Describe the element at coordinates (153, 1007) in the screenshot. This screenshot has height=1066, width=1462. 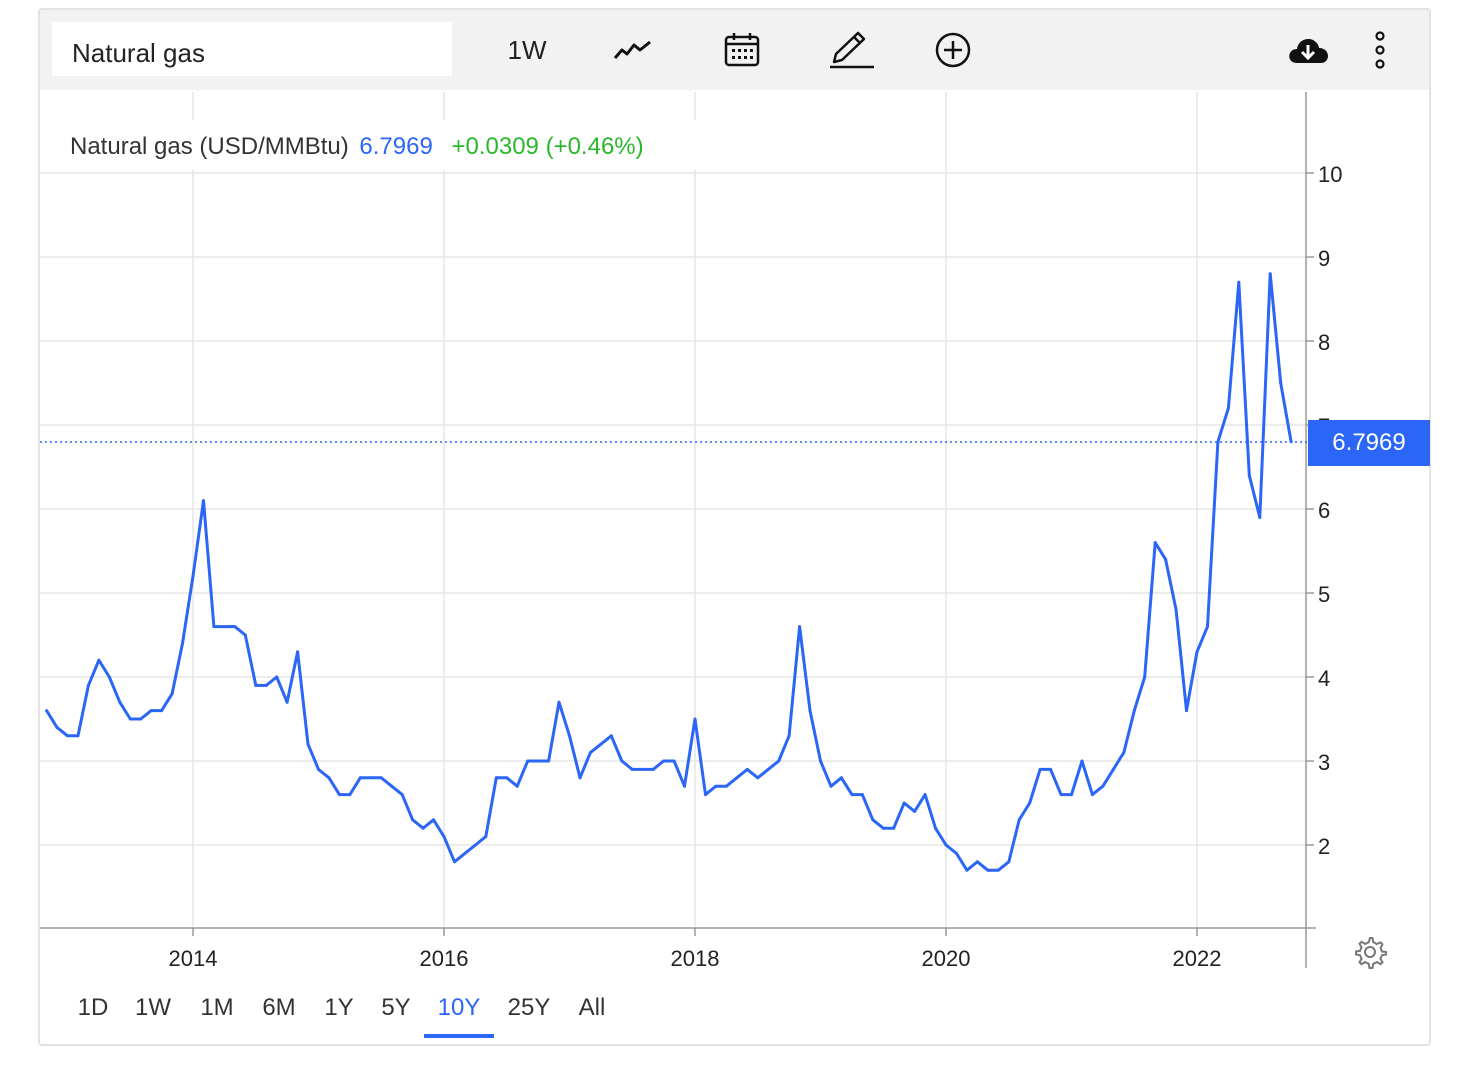
I see `range-1w-button: 1W` at that location.